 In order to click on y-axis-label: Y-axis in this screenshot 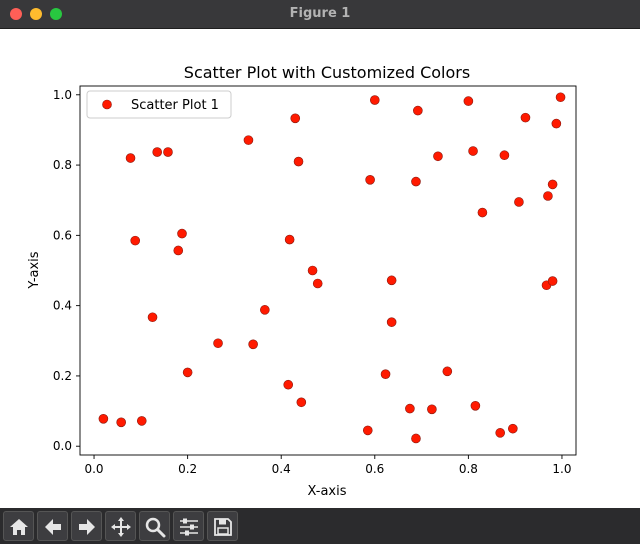, I will do `click(34, 270)`.